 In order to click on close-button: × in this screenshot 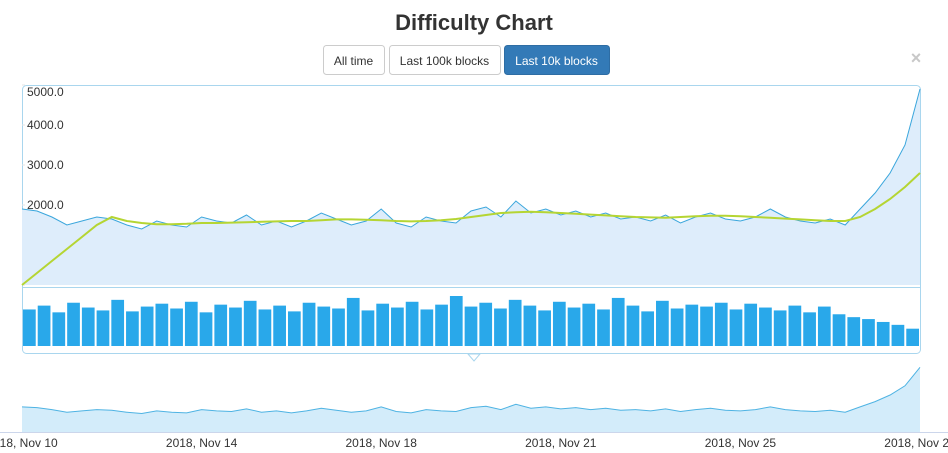, I will do `click(916, 58)`.